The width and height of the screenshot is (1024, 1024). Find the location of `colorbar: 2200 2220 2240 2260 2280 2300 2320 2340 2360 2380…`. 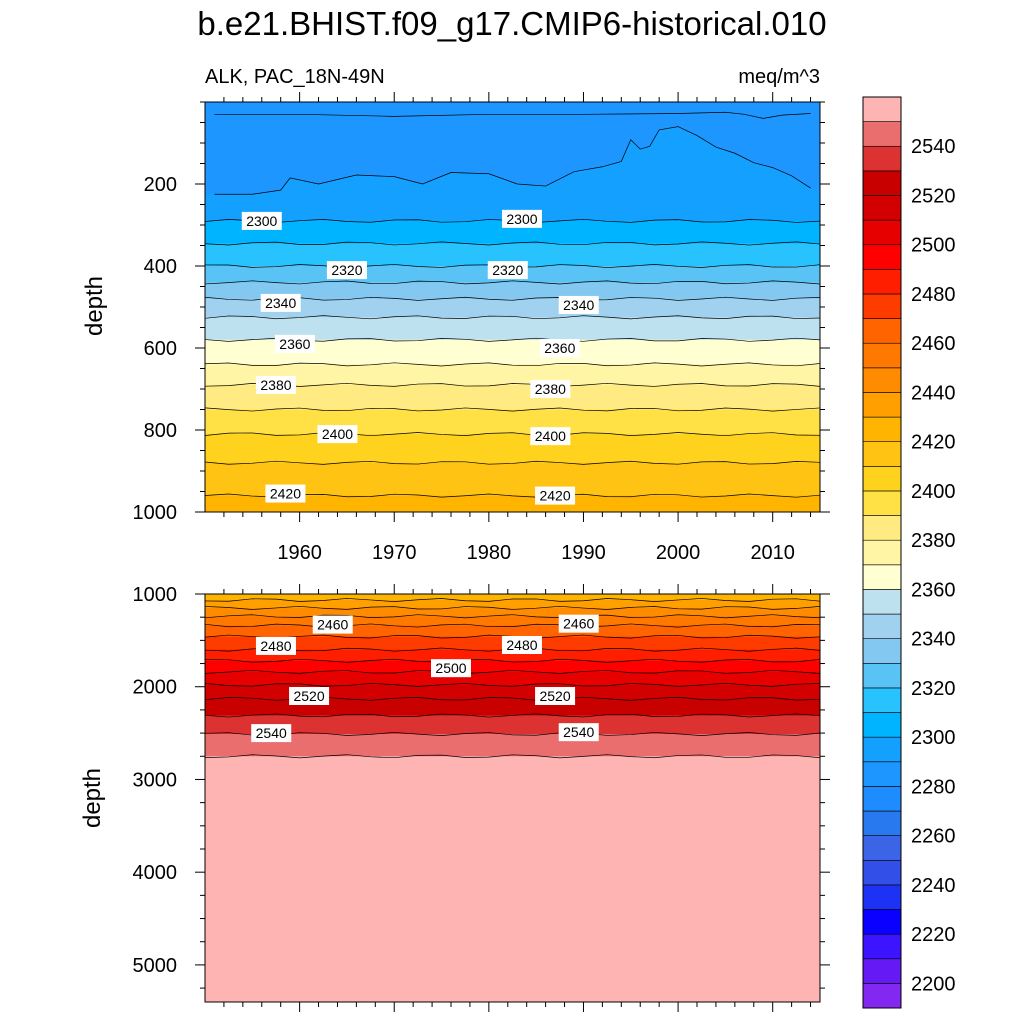

colorbar: 2200 2220 2240 2260 2280 2300 2320 2340 2360 2380… is located at coordinates (909, 552).